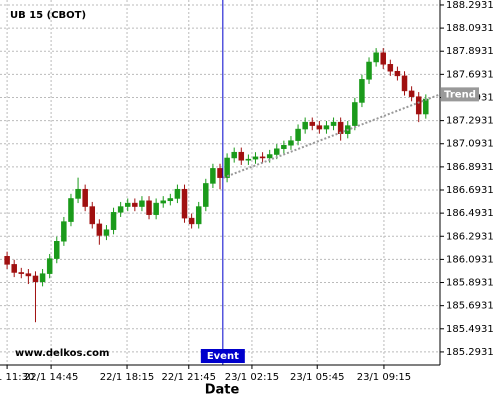 The image size is (500, 400). What do you see at coordinates (470, 121) in the screenshot?
I see `y-tick-label: 187.2931` at bounding box center [470, 121].